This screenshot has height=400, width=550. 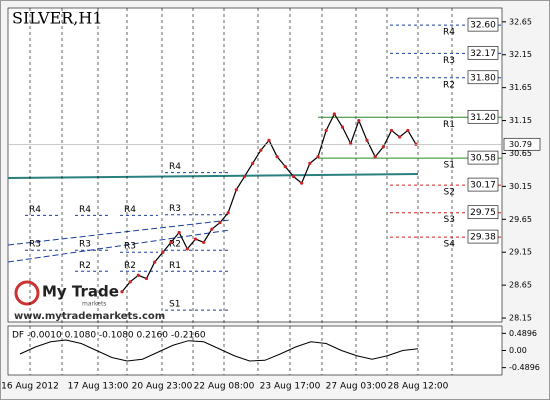 What do you see at coordinates (98, 387) in the screenshot?
I see `x-tick-label: 17 Aug 13:00` at bounding box center [98, 387].